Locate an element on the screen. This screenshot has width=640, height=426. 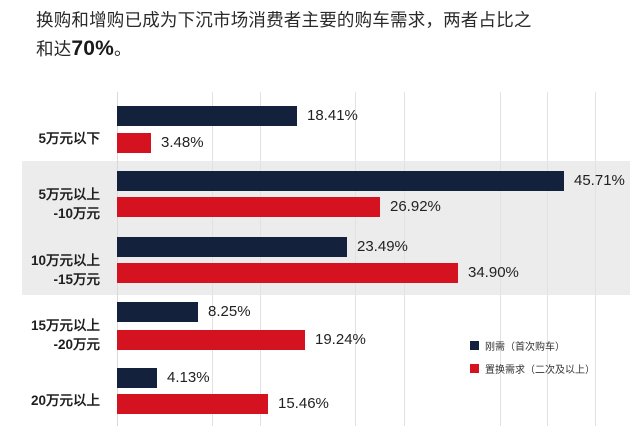
category-label: 10万元以上 -15万元 is located at coordinates (65, 270).